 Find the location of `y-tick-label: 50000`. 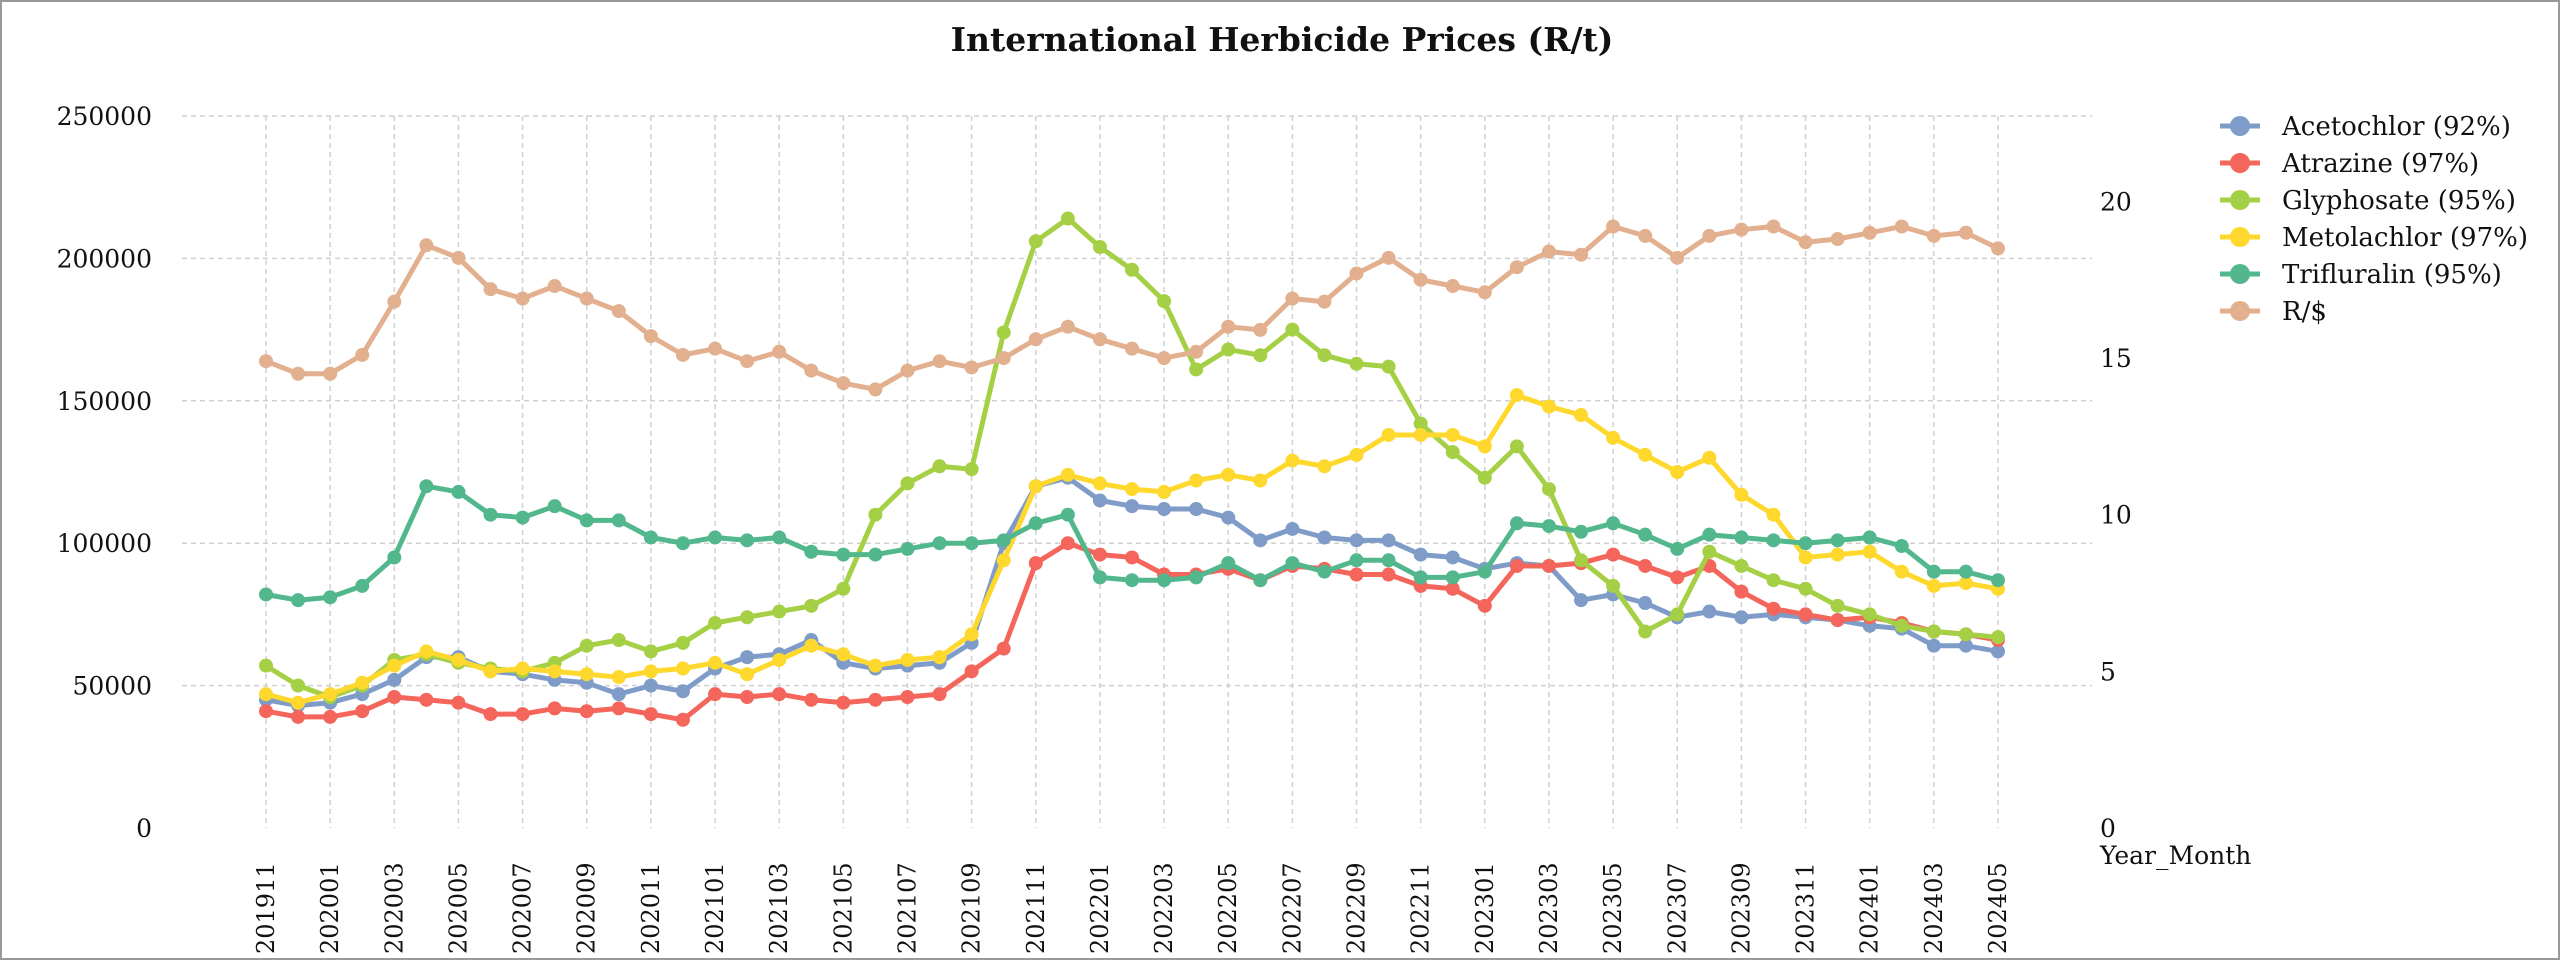

y-tick-label: 50000 is located at coordinates (112, 686).